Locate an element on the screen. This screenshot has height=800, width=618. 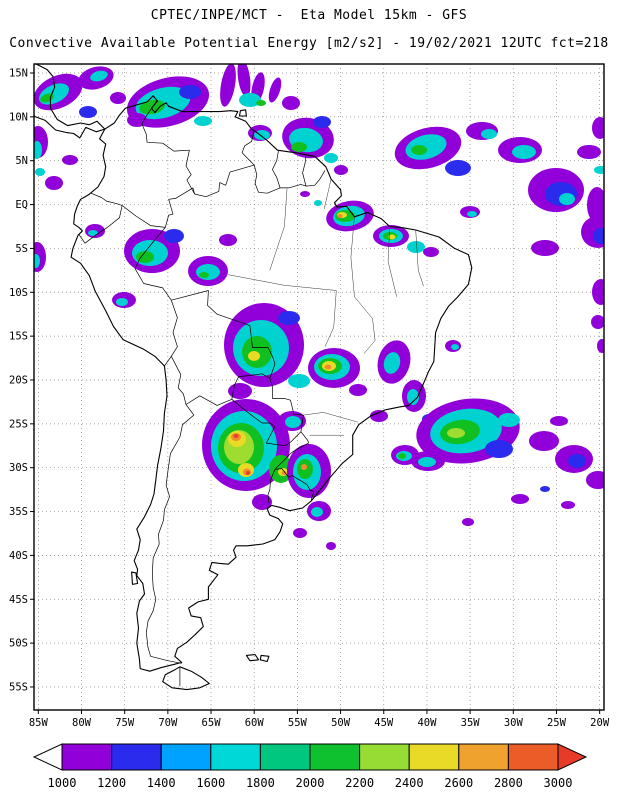
lat-label: 25S is located at coordinates (18, 424).